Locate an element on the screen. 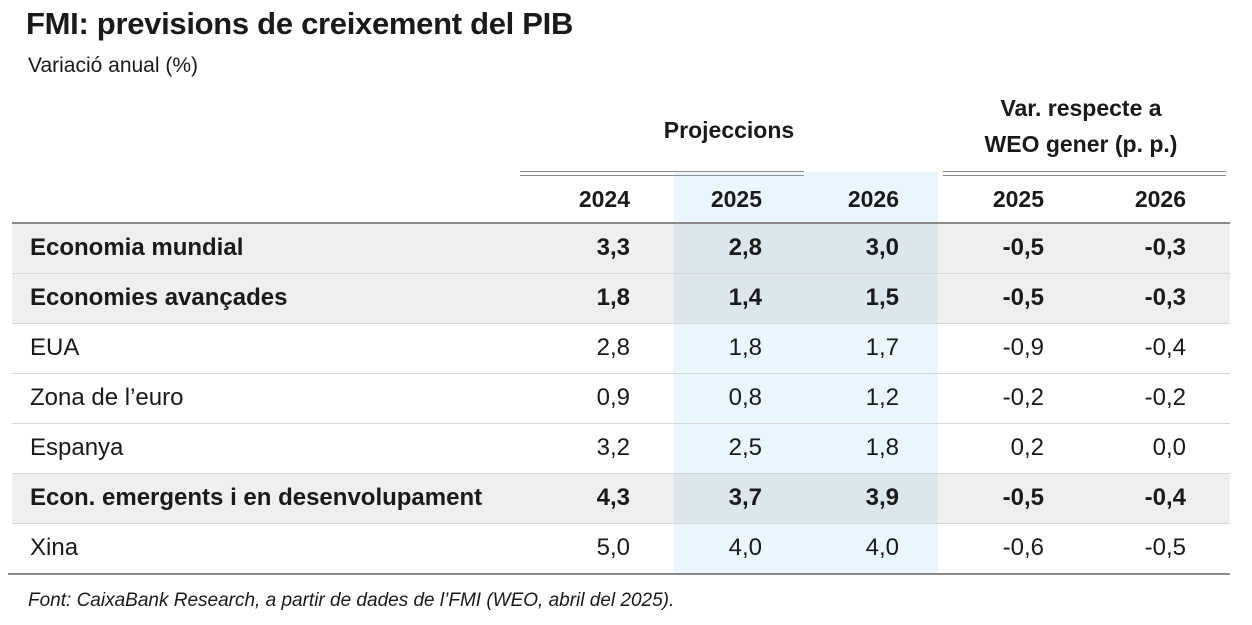 Image resolution: width=1252 pixels, height=625 pixels. table-row: Zona de l’euro 0,9 0,8 1,2 -0,2 -0,2 is located at coordinates (621, 398).